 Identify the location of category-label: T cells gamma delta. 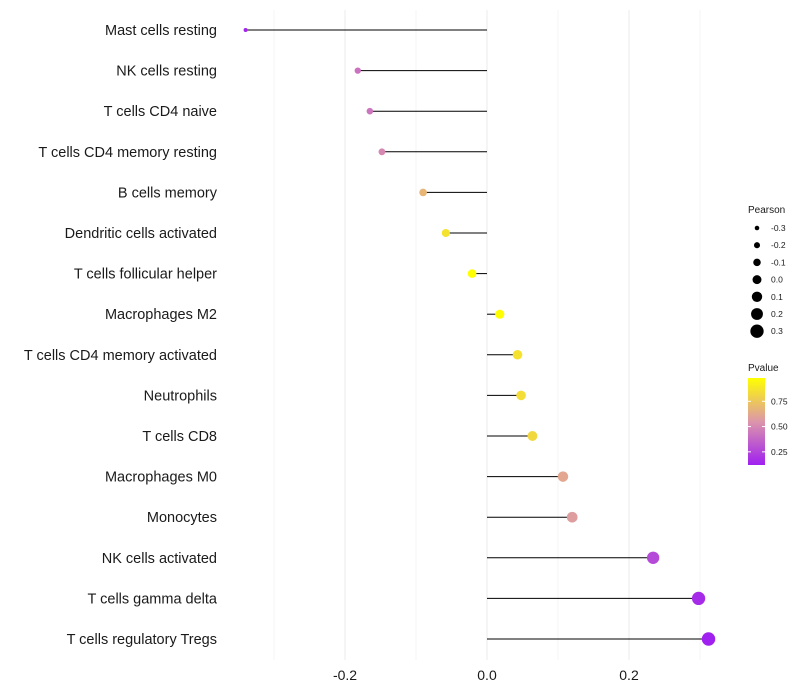
(153, 599).